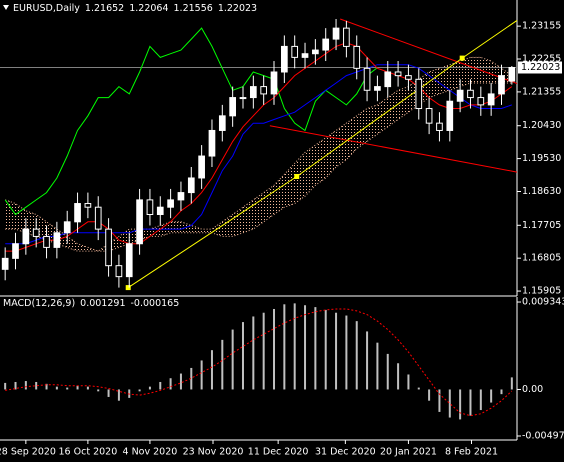  What do you see at coordinates (46, 8) in the screenshot?
I see `symbol: EURUSD,Daily` at bounding box center [46, 8].